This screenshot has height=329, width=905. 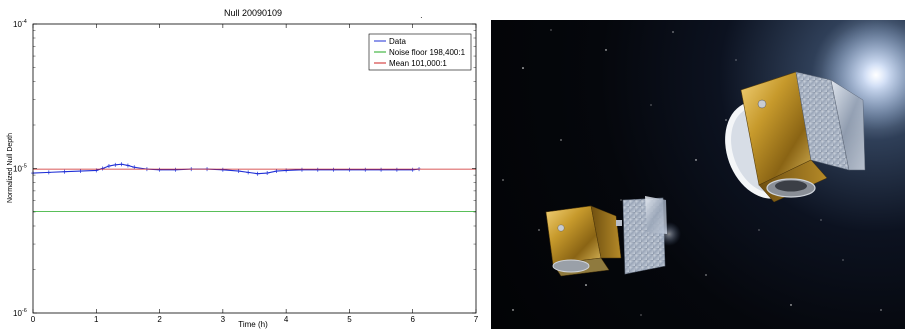 What do you see at coordinates (476, 319) in the screenshot?
I see `x-tick-label: 7` at bounding box center [476, 319].